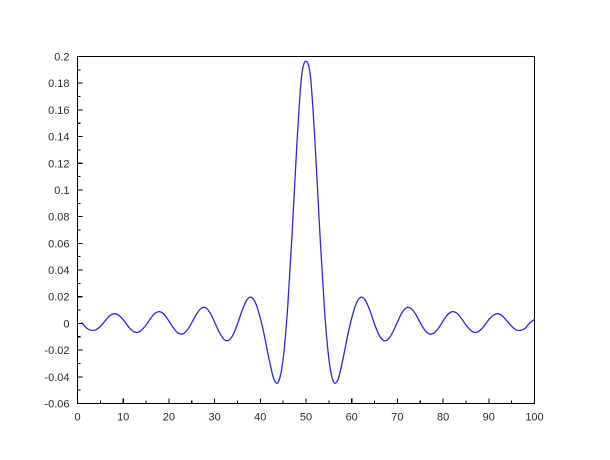  What do you see at coordinates (58, 271) in the screenshot?
I see `y-tick-label: 0.04` at bounding box center [58, 271].